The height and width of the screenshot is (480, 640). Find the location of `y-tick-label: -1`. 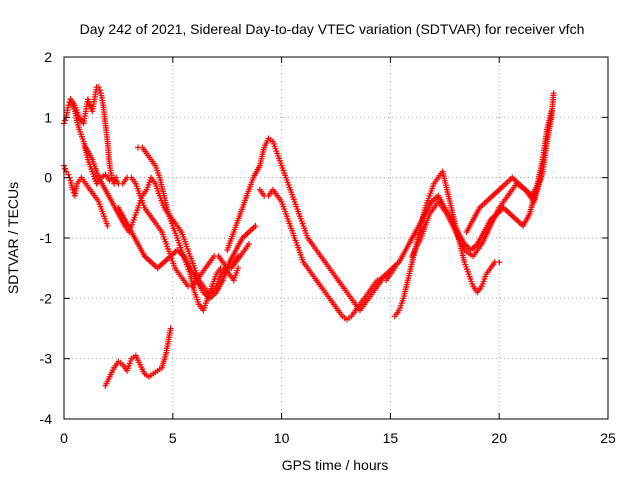

y-tick-label: -1 is located at coordinates (46, 238).